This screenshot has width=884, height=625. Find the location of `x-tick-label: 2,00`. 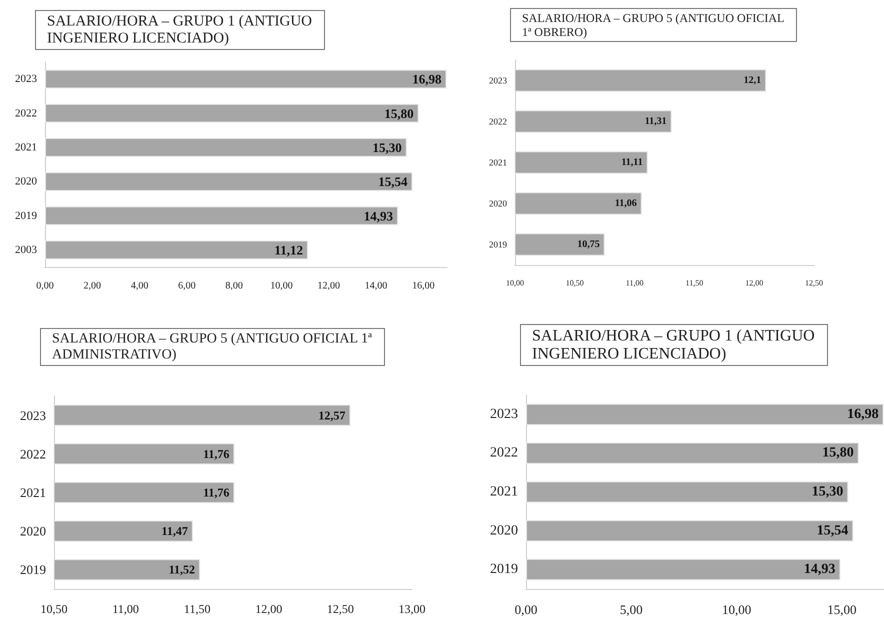

x-tick-label: 2,00 is located at coordinates (93, 286).